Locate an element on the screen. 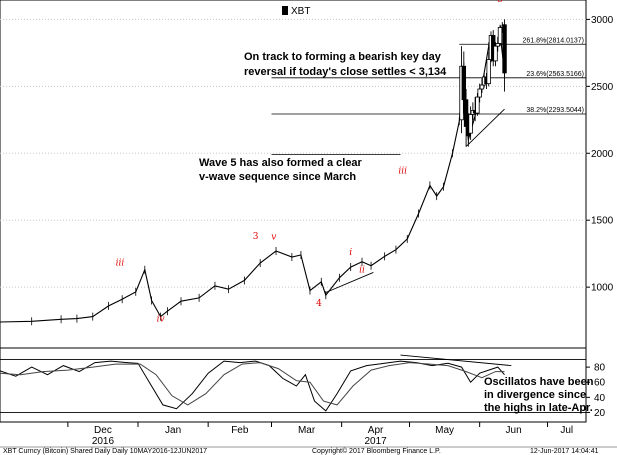 The width and height of the screenshot is (617, 455). oscillator-fast-line is located at coordinates (252, 386).